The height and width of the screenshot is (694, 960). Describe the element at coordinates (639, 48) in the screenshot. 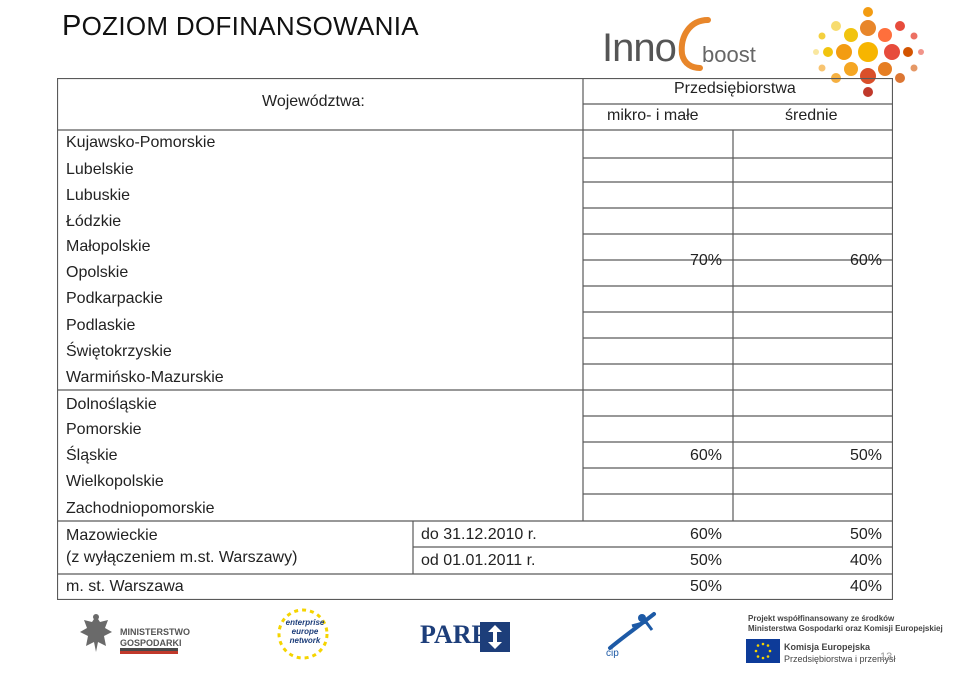

I see `innoboost-logo-inno: Inno` at that location.